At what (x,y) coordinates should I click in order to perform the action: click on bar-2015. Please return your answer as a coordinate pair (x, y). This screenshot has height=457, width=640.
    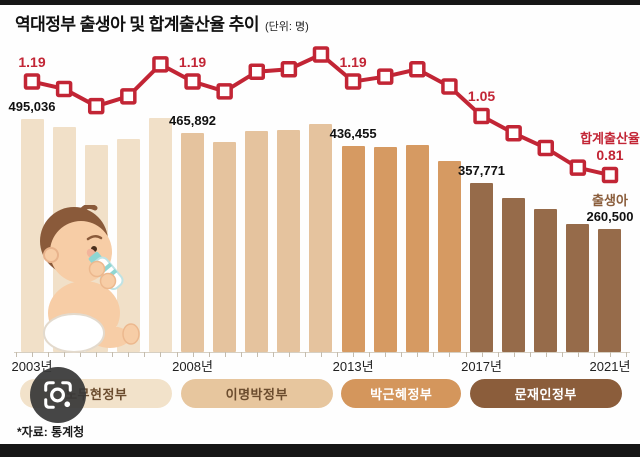
    Looking at the image, I should click on (417, 248).